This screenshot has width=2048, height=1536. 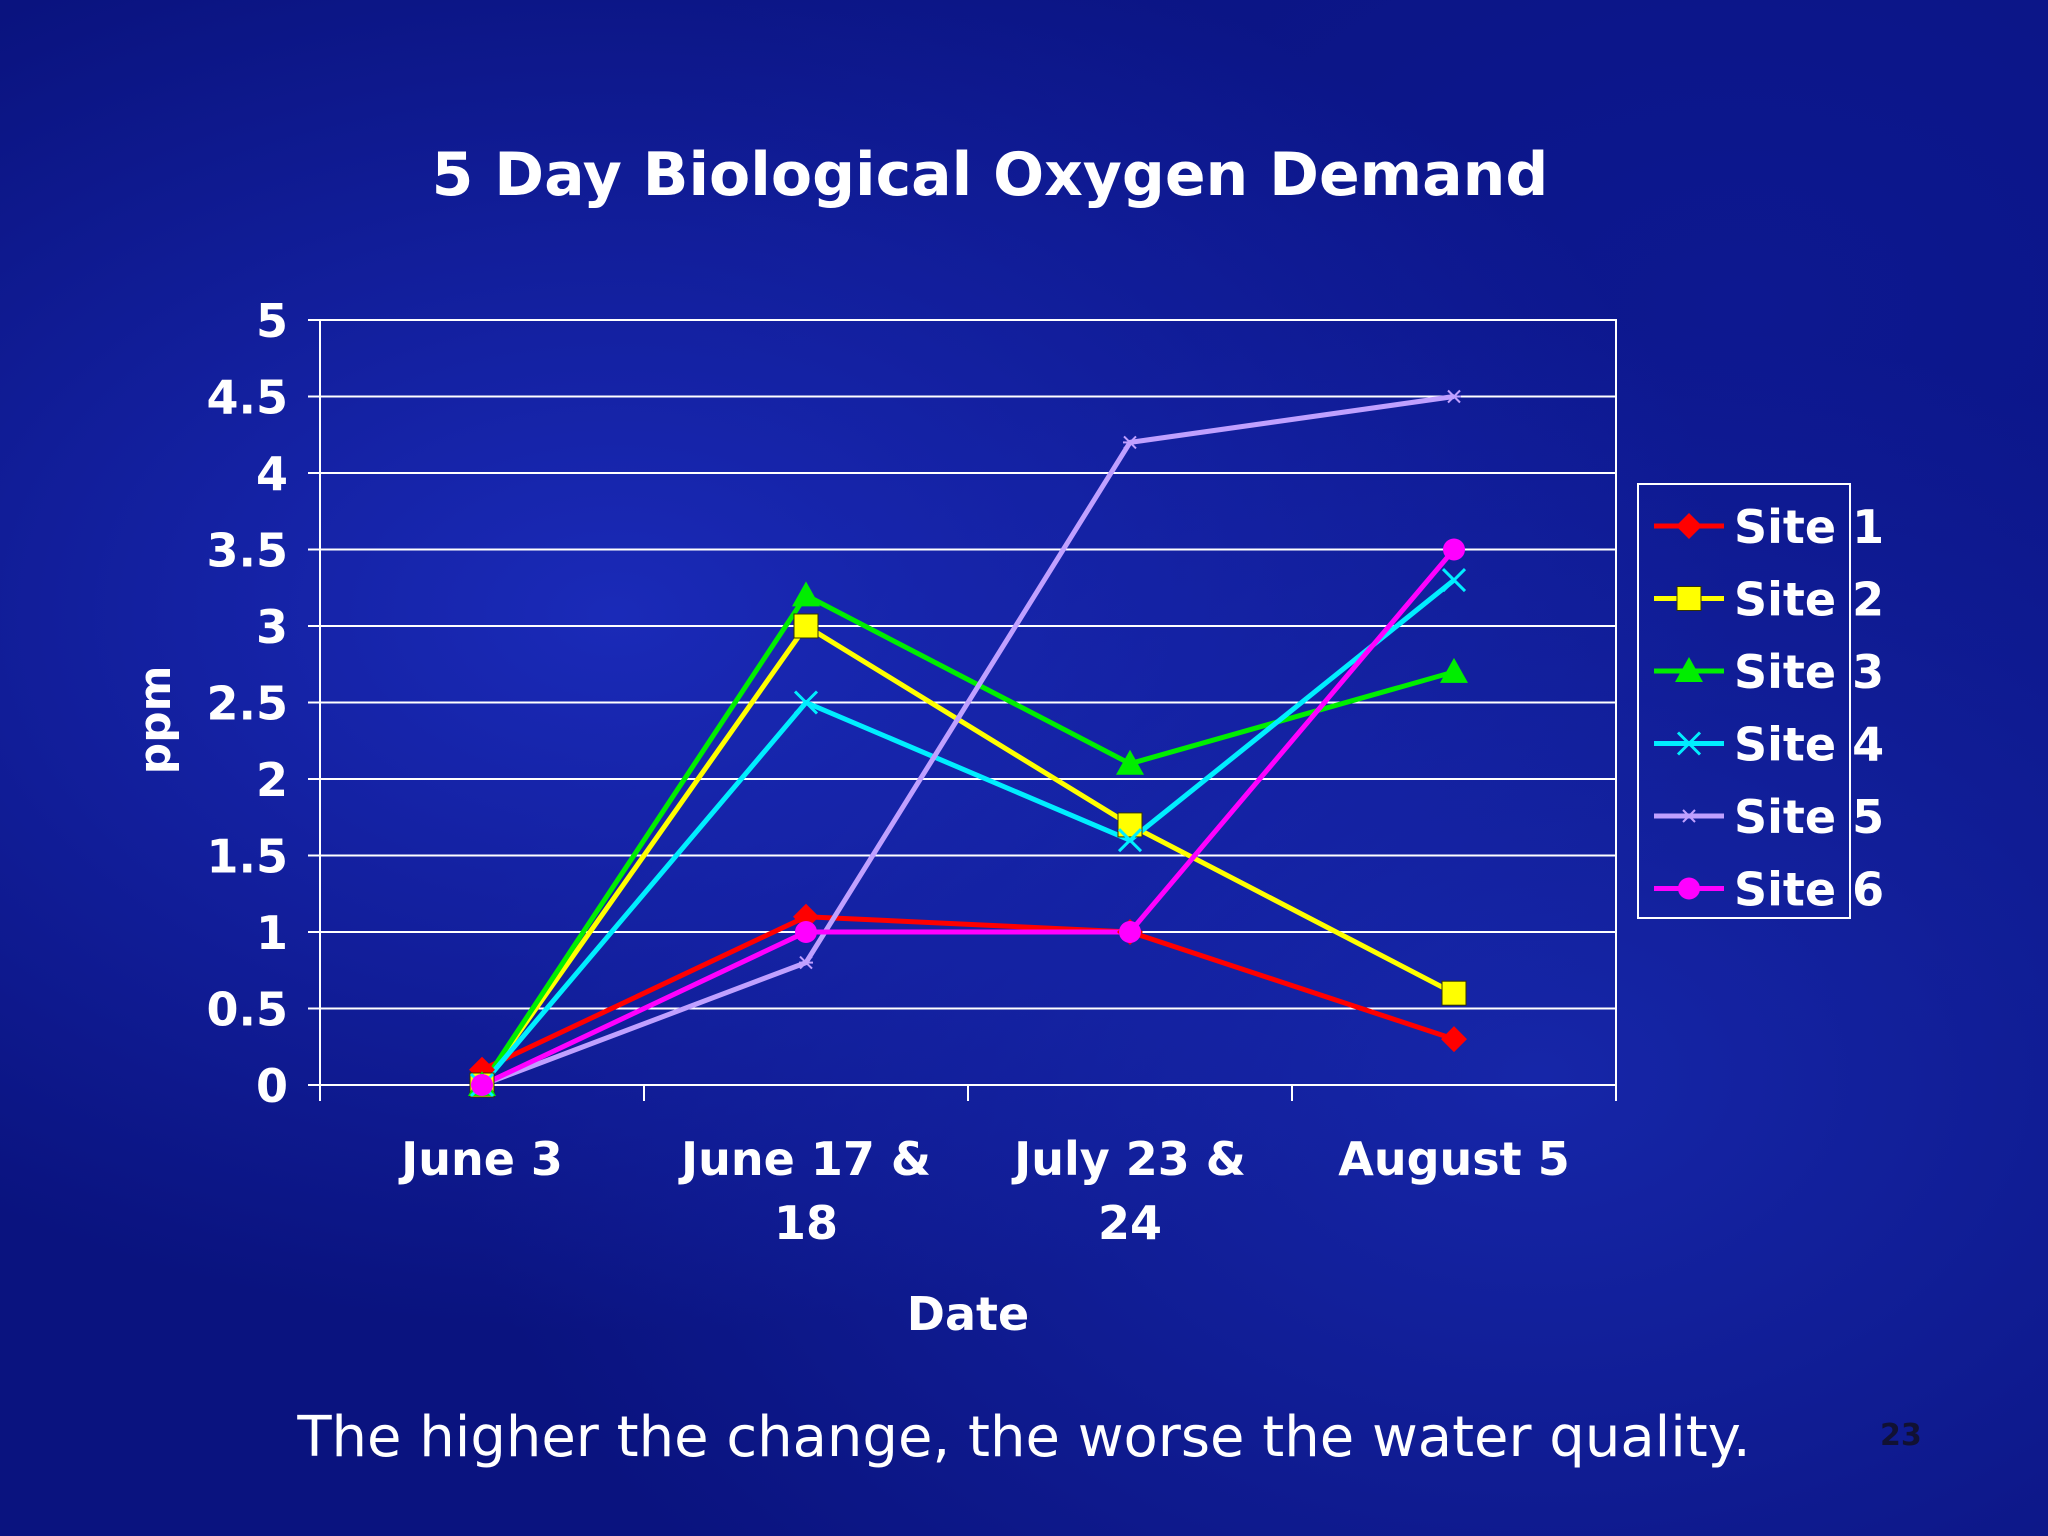 I want to click on x-tick-label: June 17 & 18, so click(x=804, y=1191).